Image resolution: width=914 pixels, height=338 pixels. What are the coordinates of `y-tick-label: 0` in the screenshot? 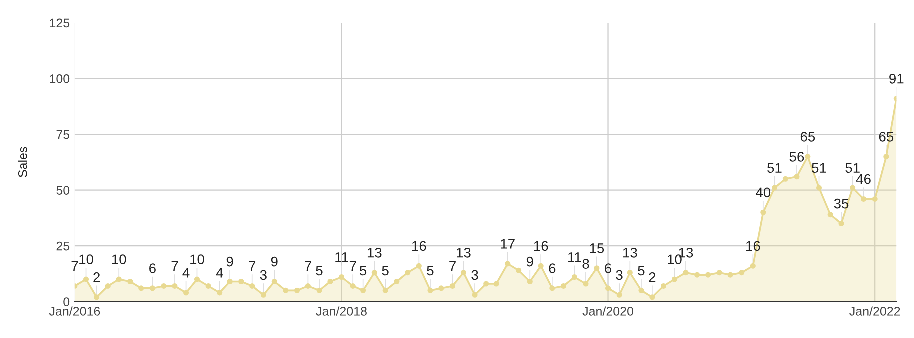 It's located at (67, 302).